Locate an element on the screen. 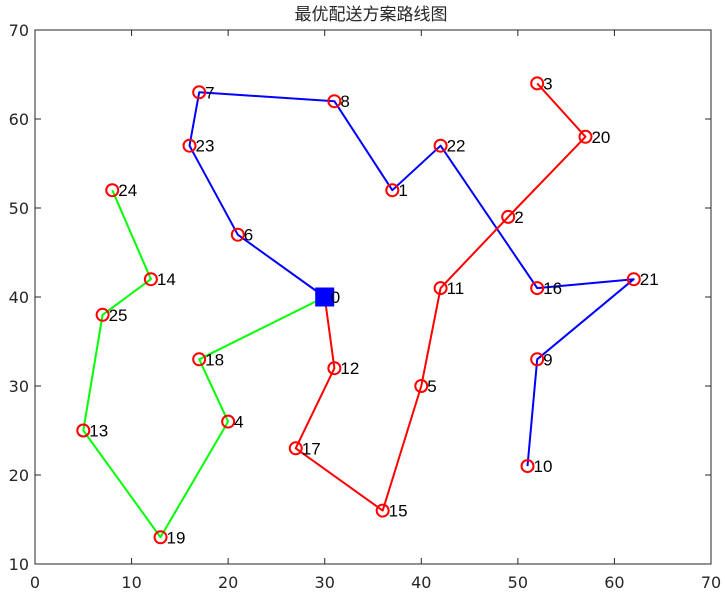  node-label-18: 18 is located at coordinates (214, 359).